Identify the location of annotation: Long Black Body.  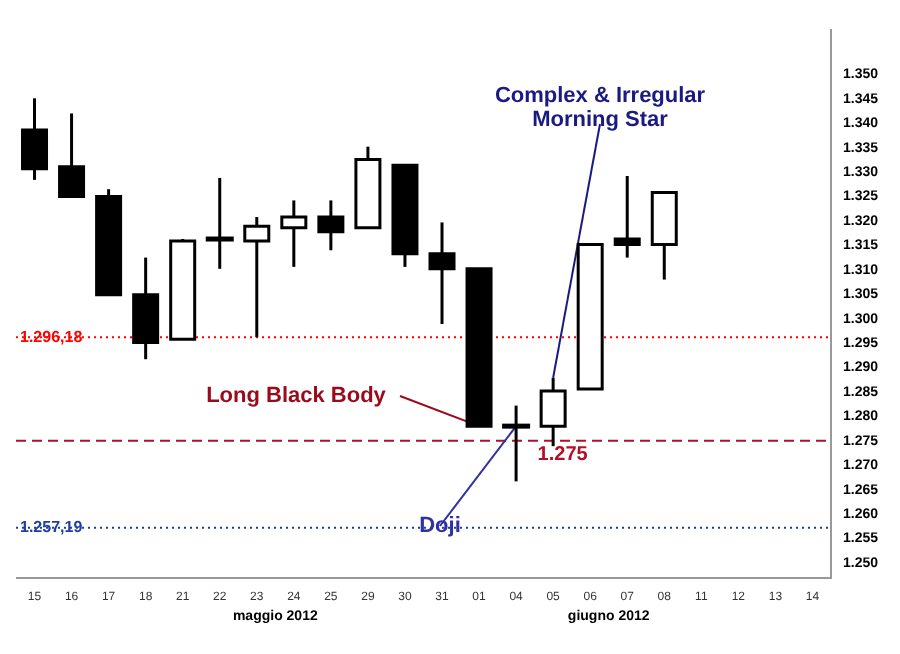
(297, 396).